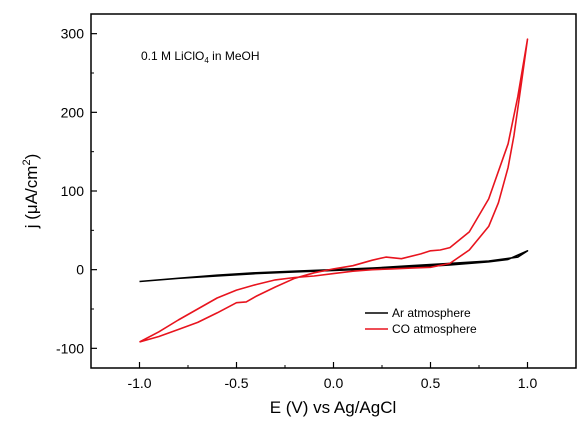  I want to click on series-line-ar, so click(334, 266).